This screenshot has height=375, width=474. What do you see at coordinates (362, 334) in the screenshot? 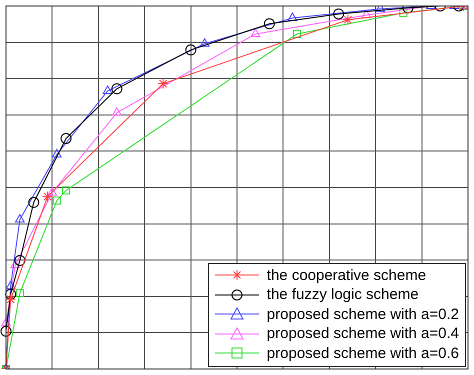
I see `legend-label: proposed scheme with a=0.4` at bounding box center [362, 334].